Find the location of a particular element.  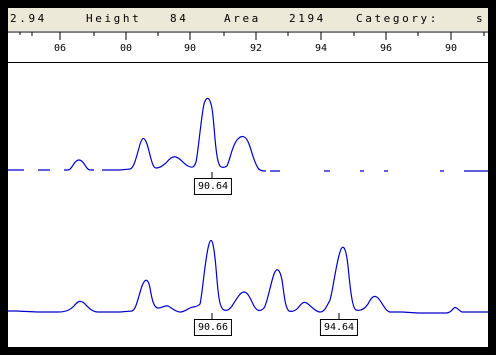

size-ruler: 06 00 90 92 94 96 90 is located at coordinates (248, 47).